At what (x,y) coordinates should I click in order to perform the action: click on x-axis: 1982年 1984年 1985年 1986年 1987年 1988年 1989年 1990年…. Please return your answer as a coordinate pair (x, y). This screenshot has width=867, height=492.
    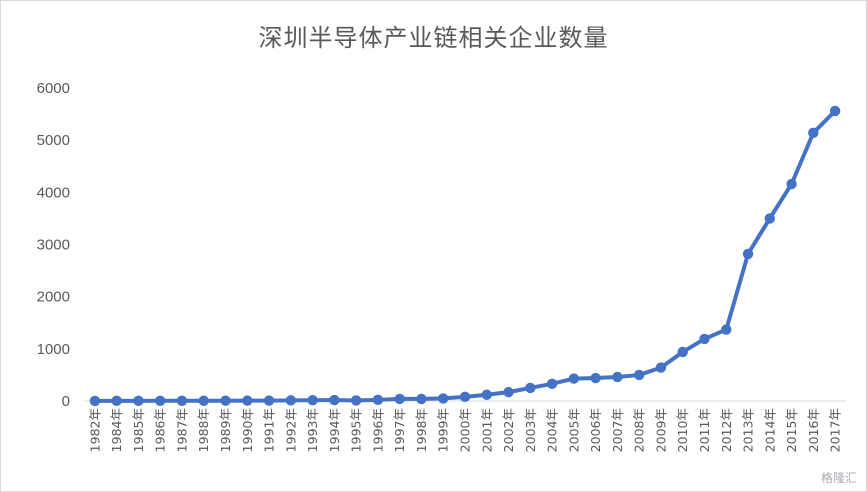
    Looking at the image, I should click on (465, 426).